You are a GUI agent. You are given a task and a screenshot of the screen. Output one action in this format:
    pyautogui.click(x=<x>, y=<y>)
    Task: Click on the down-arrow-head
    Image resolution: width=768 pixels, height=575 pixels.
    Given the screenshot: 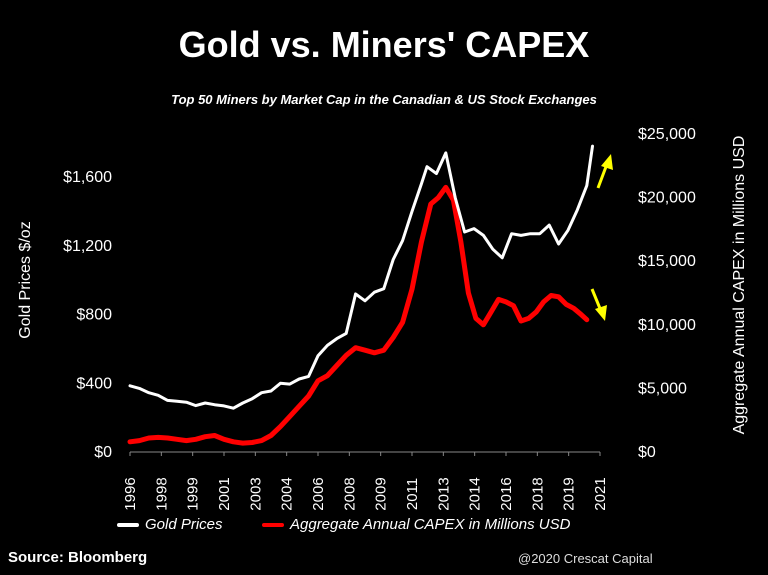 What is the action you would take?
    pyautogui.click(x=601, y=313)
    